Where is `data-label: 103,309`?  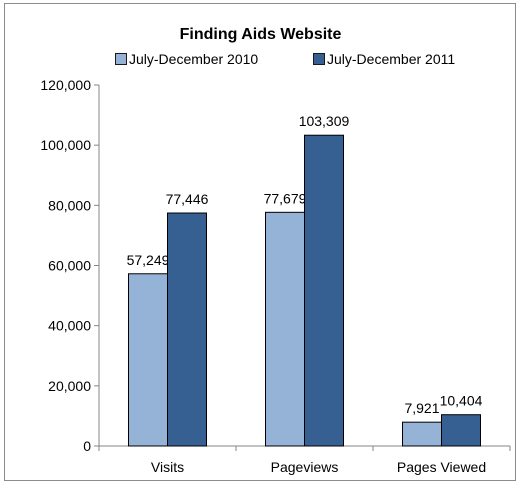
data-label: 103,309 is located at coordinates (324, 121).